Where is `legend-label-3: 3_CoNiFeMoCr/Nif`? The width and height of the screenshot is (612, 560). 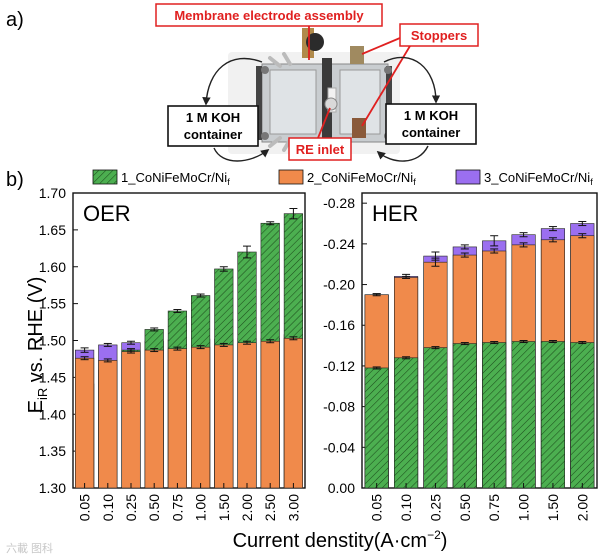
legend-label-3: 3_CoNiFeMoCr/Nif is located at coordinates (538, 178).